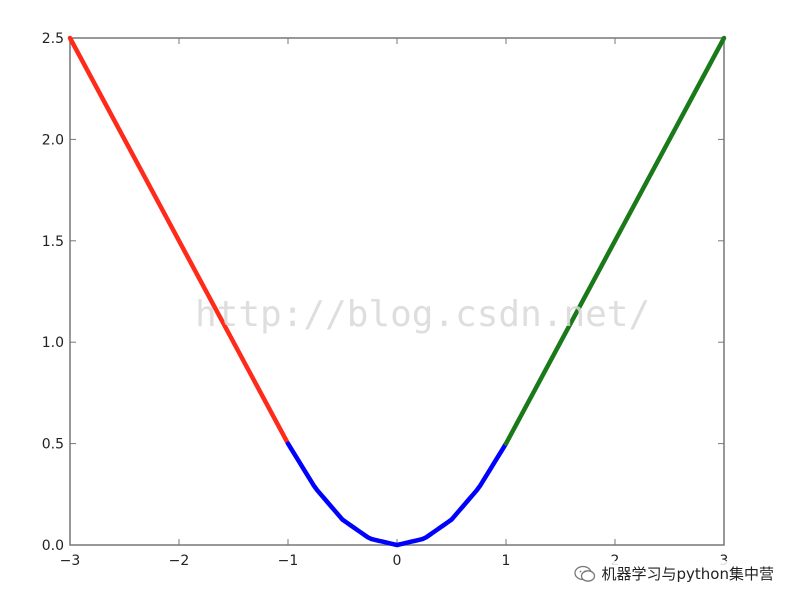  I want to click on x-tick-label: 0, so click(397, 561).